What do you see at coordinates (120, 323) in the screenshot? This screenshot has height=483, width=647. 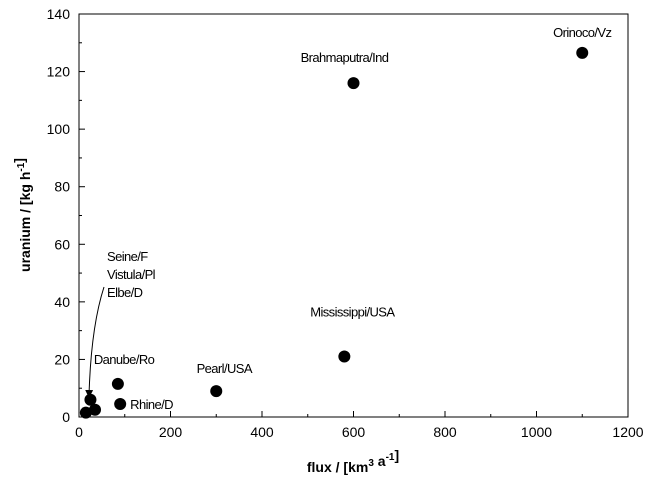 I see `grouped-annotation: Seine/F Vistula/Pl Elbe/D` at bounding box center [120, 323].